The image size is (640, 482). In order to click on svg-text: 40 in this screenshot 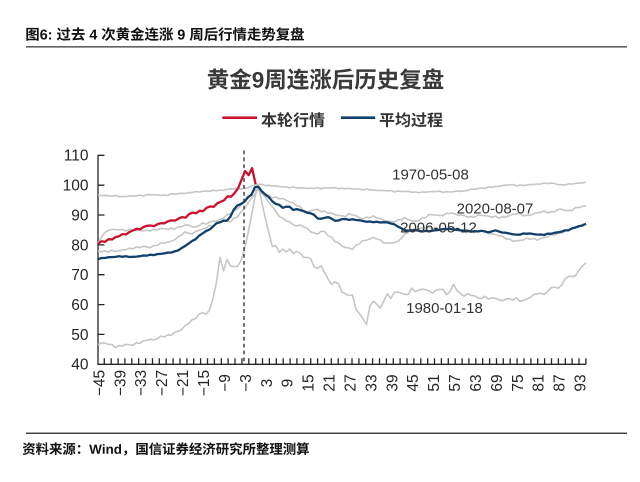, I will do `click(80, 365)`.